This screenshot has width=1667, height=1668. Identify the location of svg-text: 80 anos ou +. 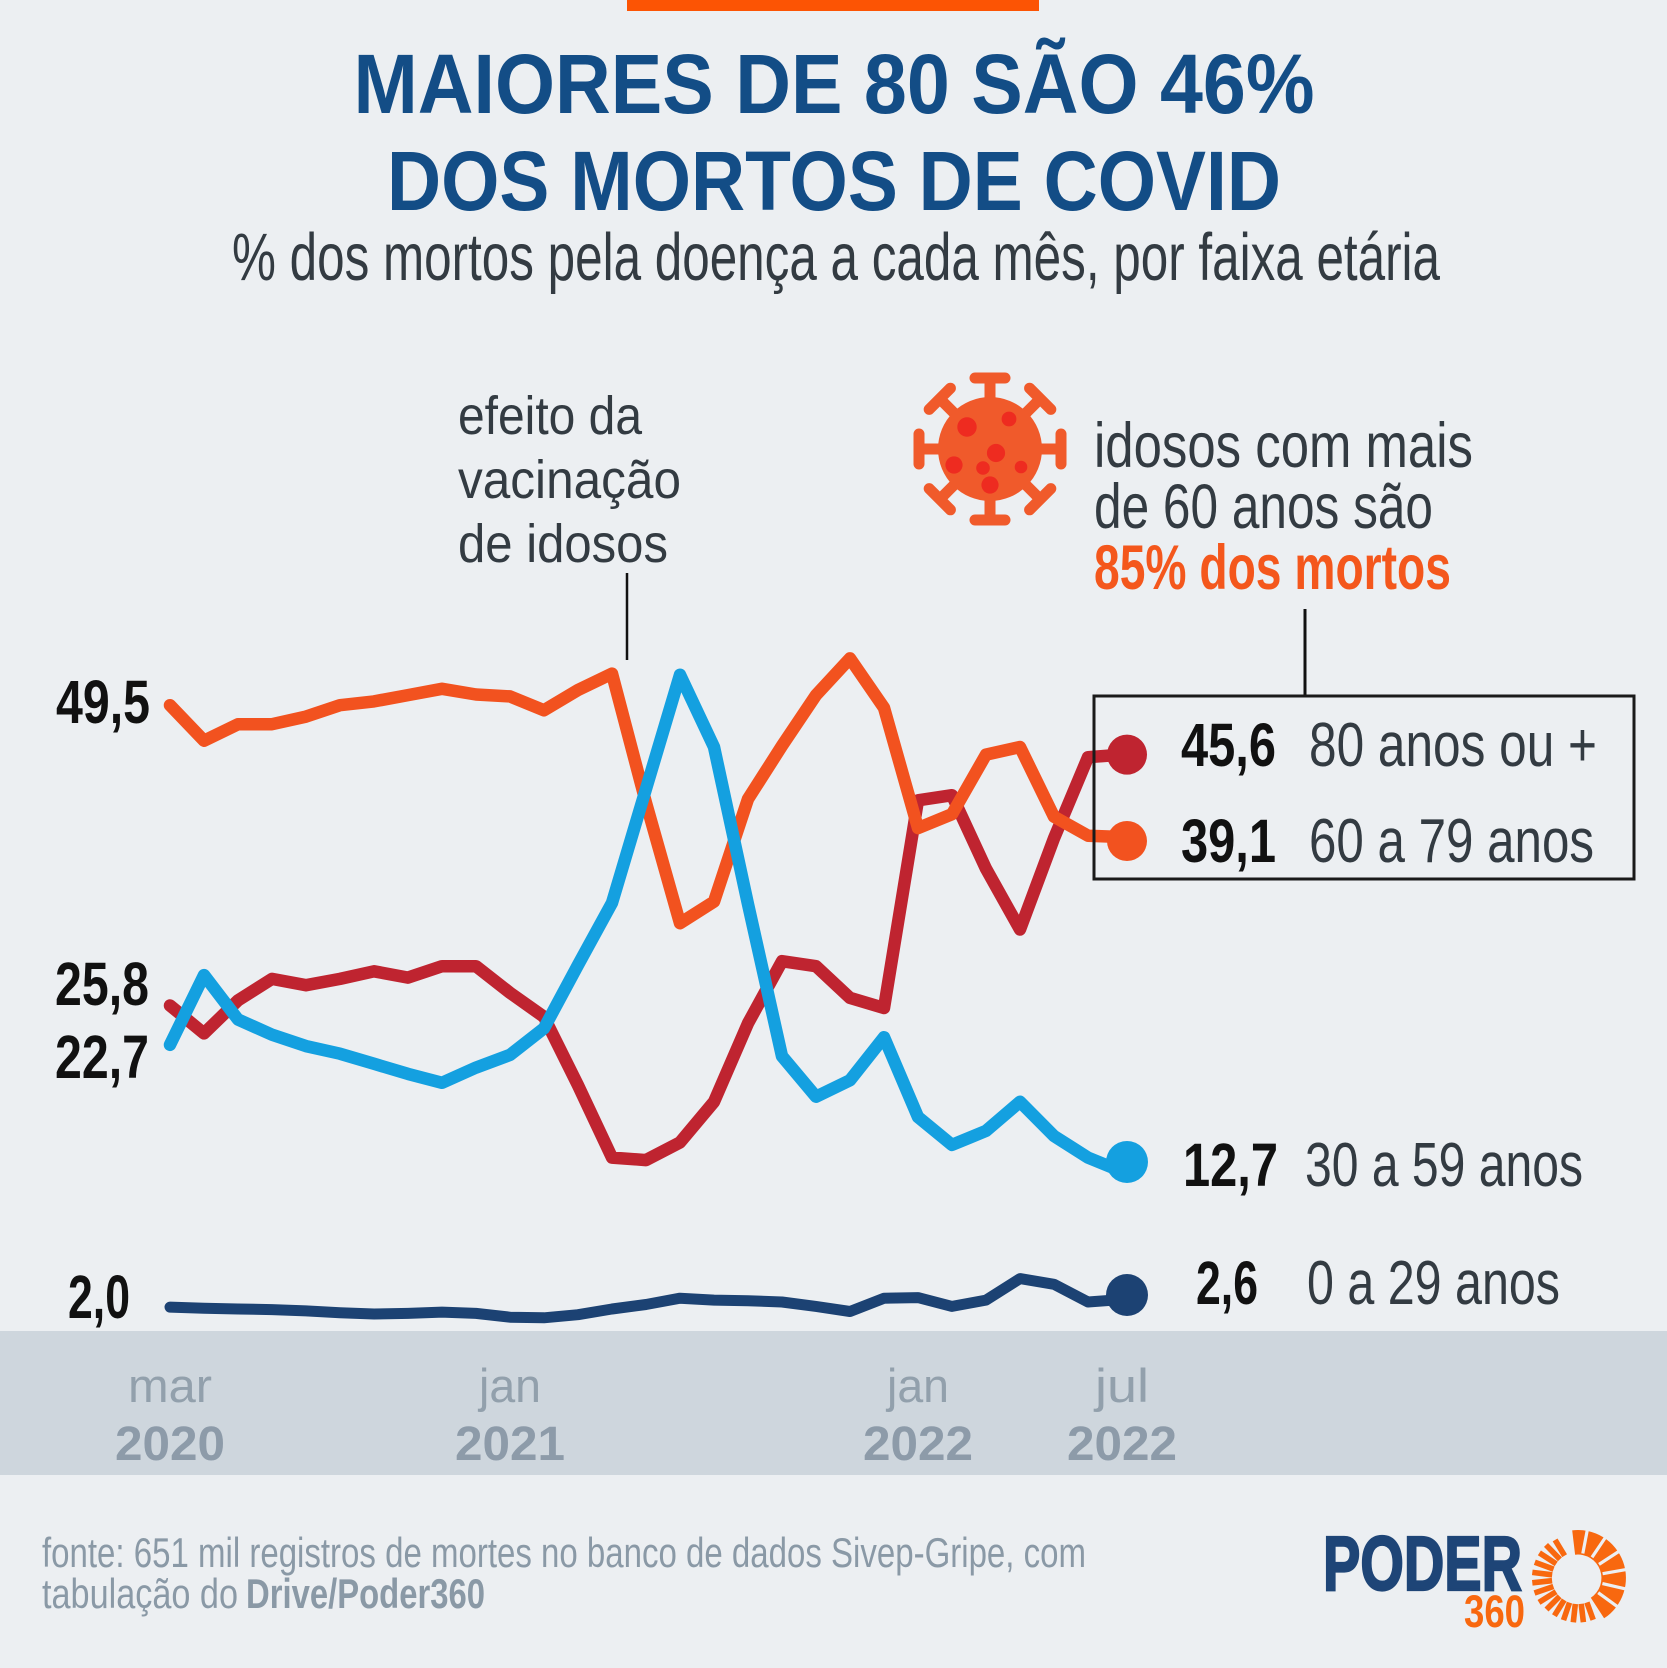
(1453, 745).